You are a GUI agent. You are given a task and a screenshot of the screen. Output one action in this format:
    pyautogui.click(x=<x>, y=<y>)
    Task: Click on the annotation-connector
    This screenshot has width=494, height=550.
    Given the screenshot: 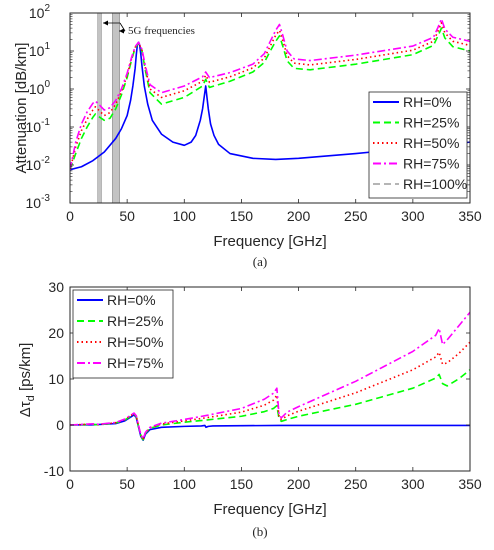 What is the action you would take?
    pyautogui.click(x=122, y=27)
    